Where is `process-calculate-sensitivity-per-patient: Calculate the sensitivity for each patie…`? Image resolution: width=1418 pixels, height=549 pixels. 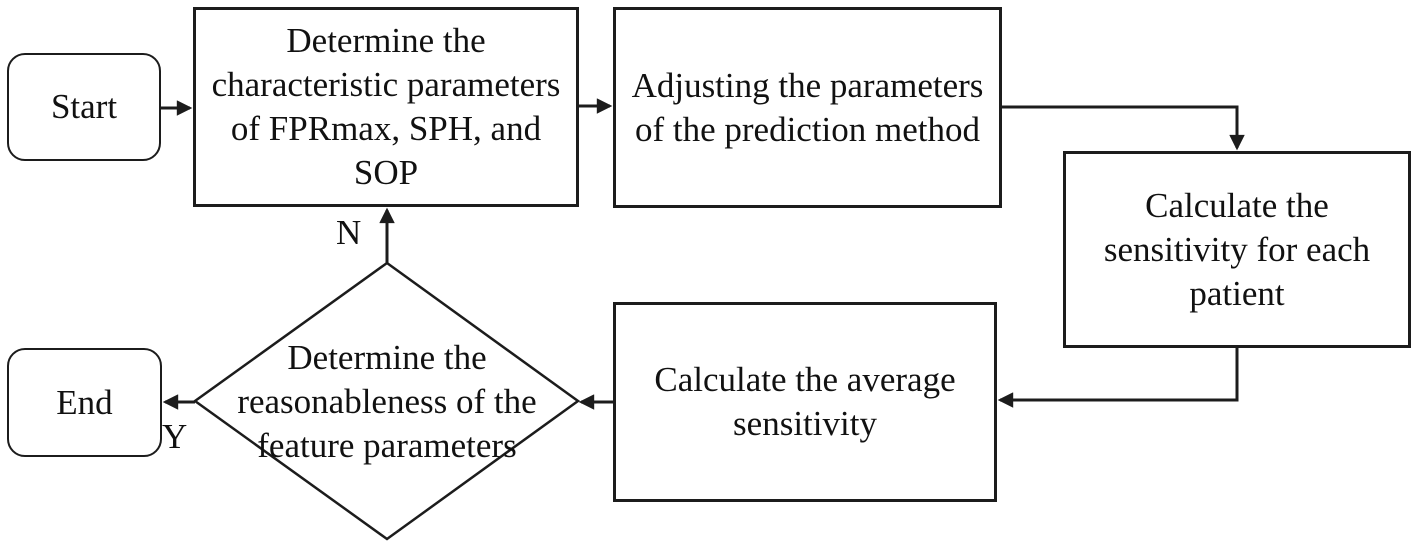
process-calculate-sensitivity-per-patient: Calculate the sensitivity for each patie… is located at coordinates (1237, 249).